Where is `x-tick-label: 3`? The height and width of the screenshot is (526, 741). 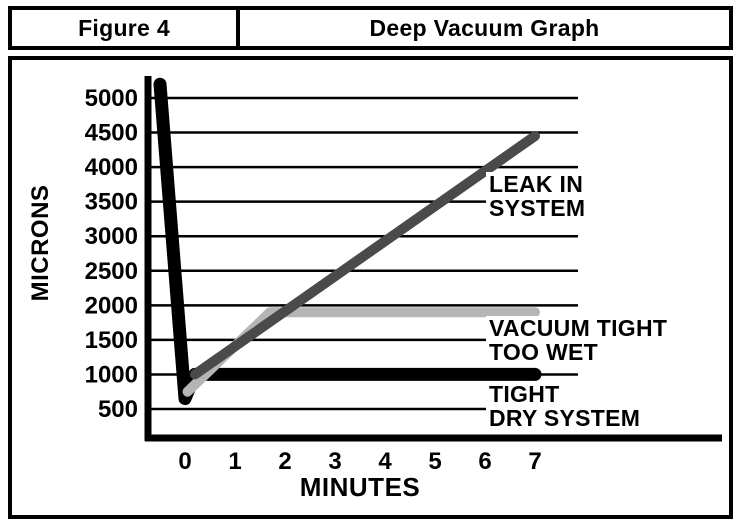 x-tick-label: 3 is located at coordinates (334, 461).